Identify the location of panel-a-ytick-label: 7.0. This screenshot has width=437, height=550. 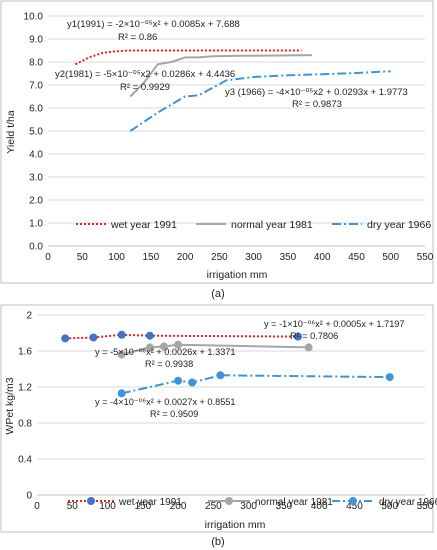
(36, 86).